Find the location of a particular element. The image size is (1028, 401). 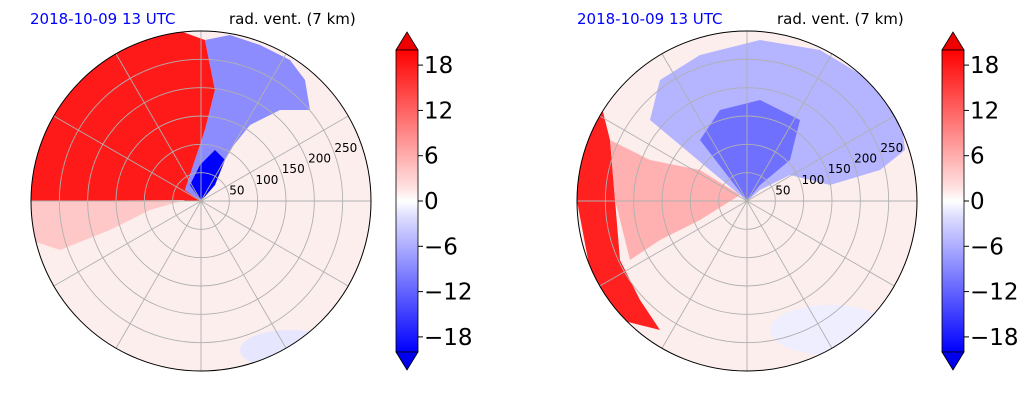

panel-right-title-date: 2018-10-09 13 UTC is located at coordinates (650, 19).